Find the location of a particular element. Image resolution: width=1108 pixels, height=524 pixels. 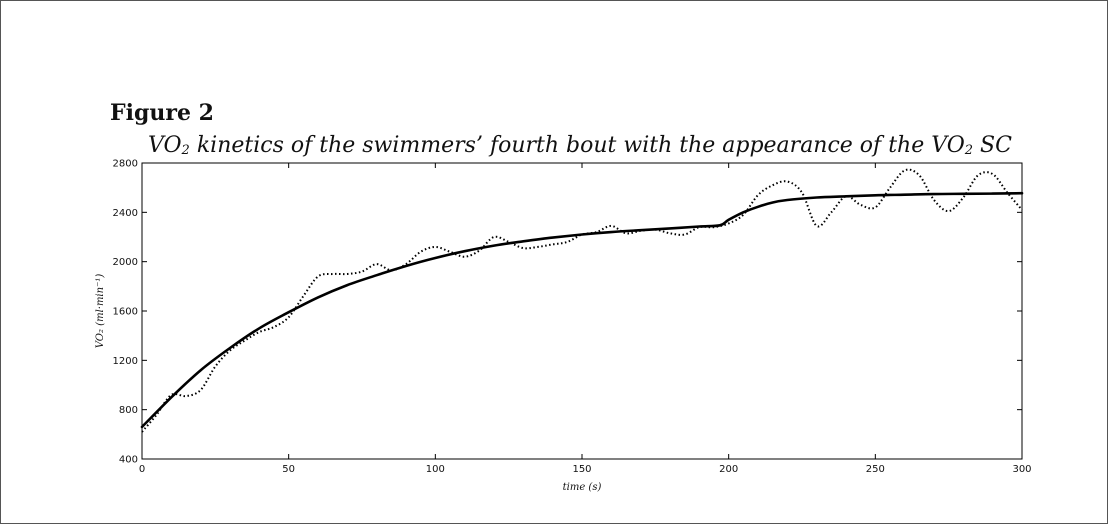

y-axis-label: VO₂ (ml·min⁻¹) is located at coordinates (100, 311).